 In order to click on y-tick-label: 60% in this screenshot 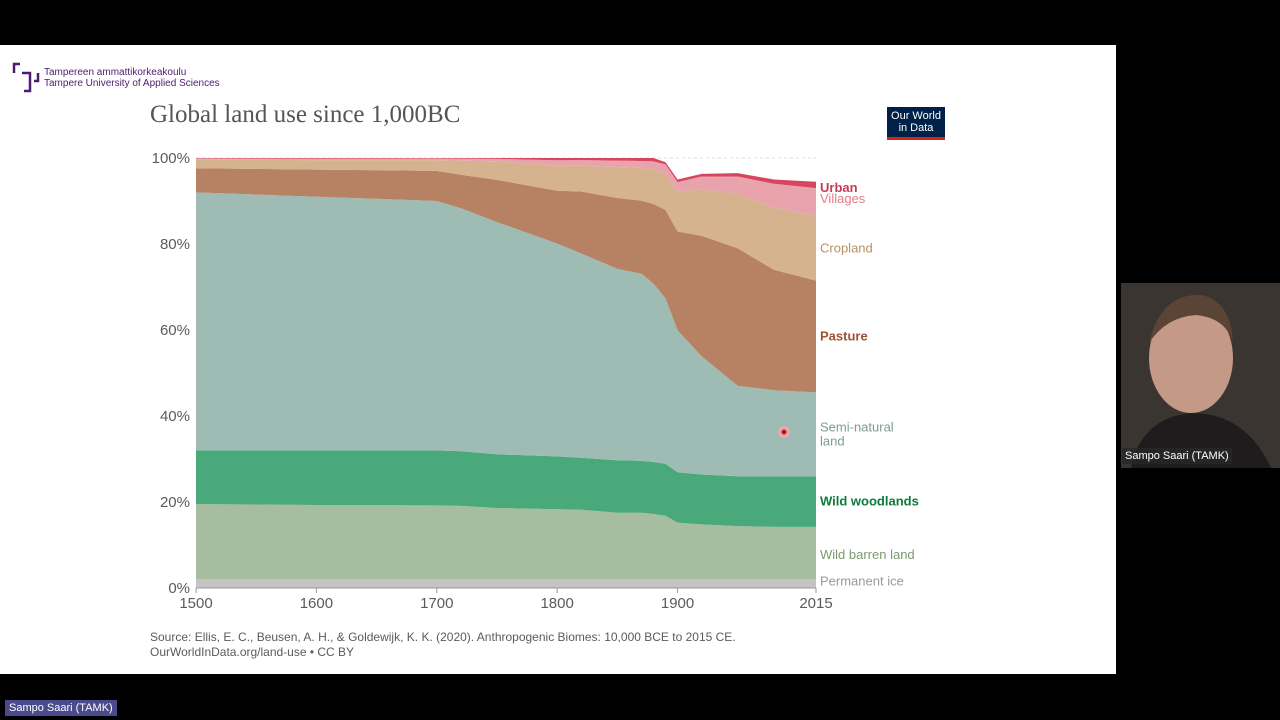, I will do `click(175, 330)`.